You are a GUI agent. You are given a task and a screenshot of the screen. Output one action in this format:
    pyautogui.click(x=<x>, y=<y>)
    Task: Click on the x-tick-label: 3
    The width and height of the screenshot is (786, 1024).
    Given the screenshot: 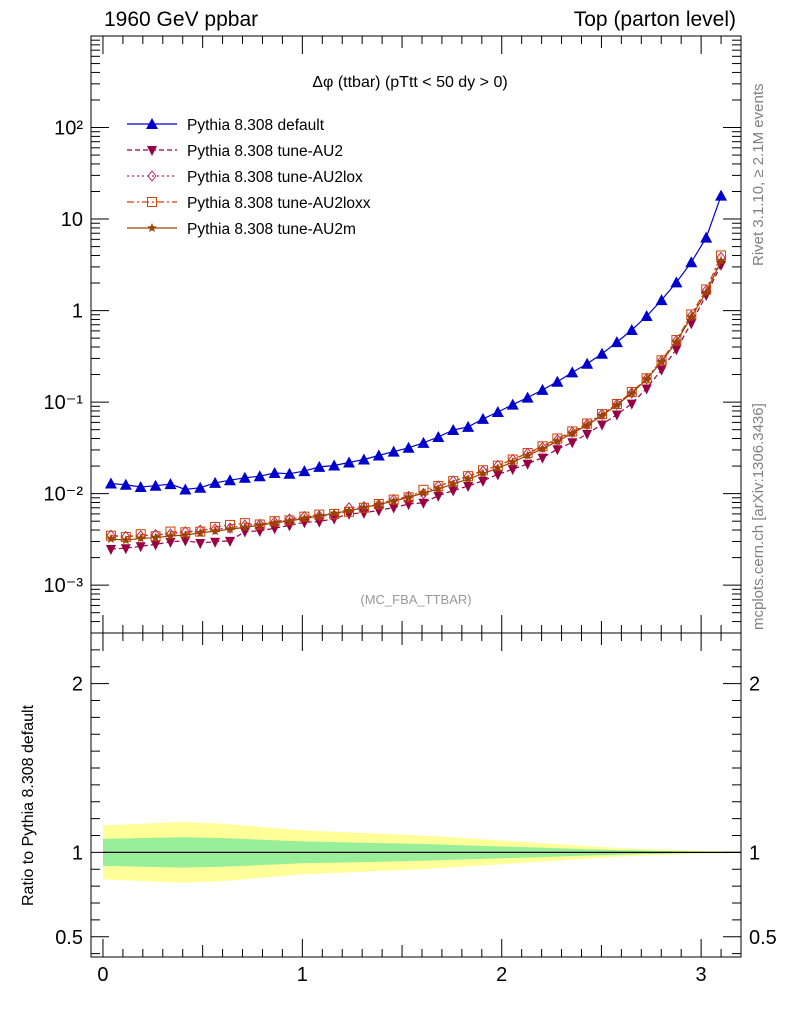 What is the action you would take?
    pyautogui.click(x=701, y=975)
    